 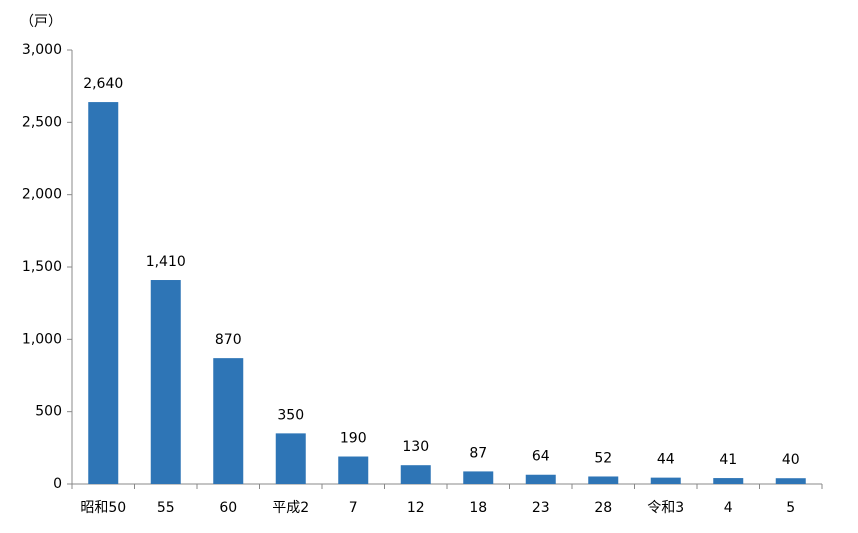 I want to click on x-tick-label: 昭和50, so click(x=103, y=508).